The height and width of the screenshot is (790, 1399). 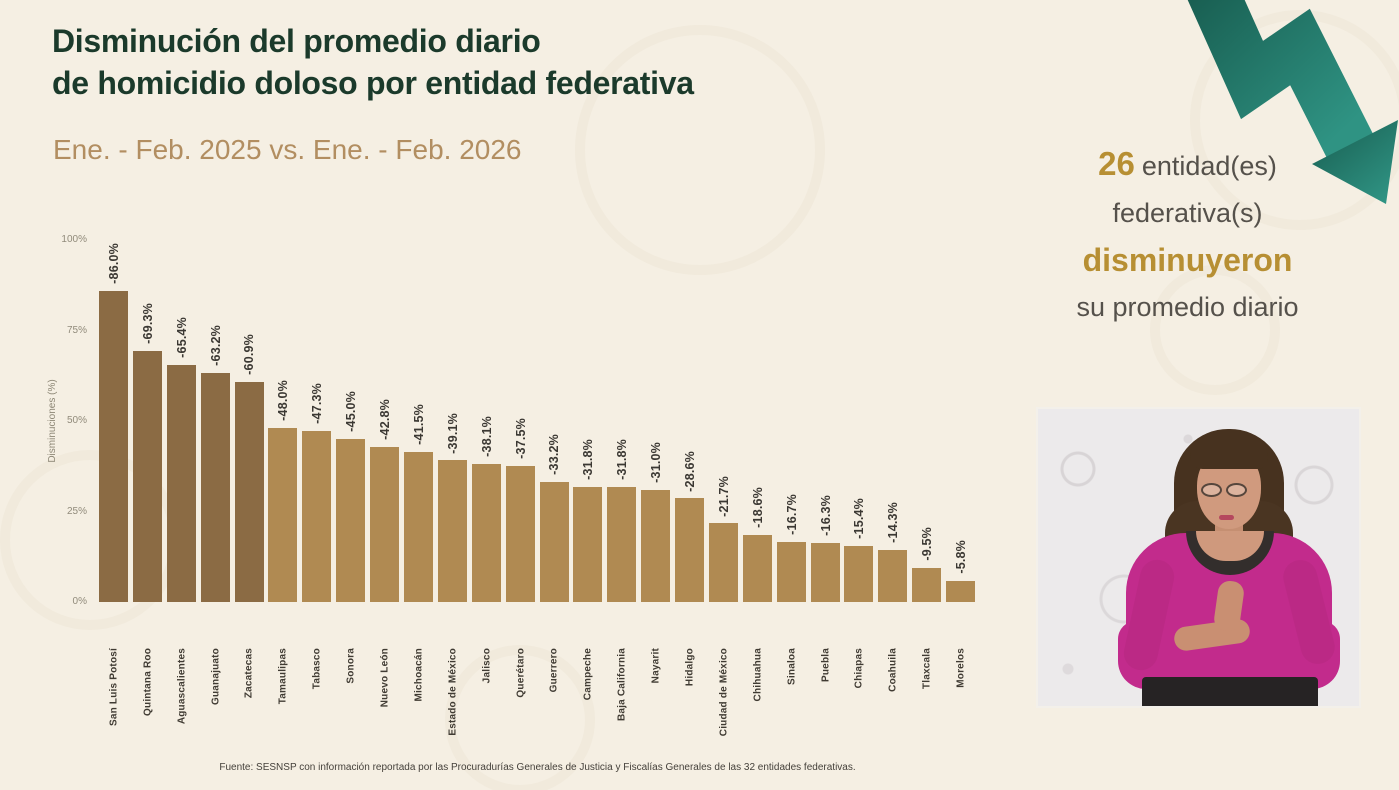 What do you see at coordinates (622, 685) in the screenshot?
I see `x-axis-category-label: Baja California` at bounding box center [622, 685].